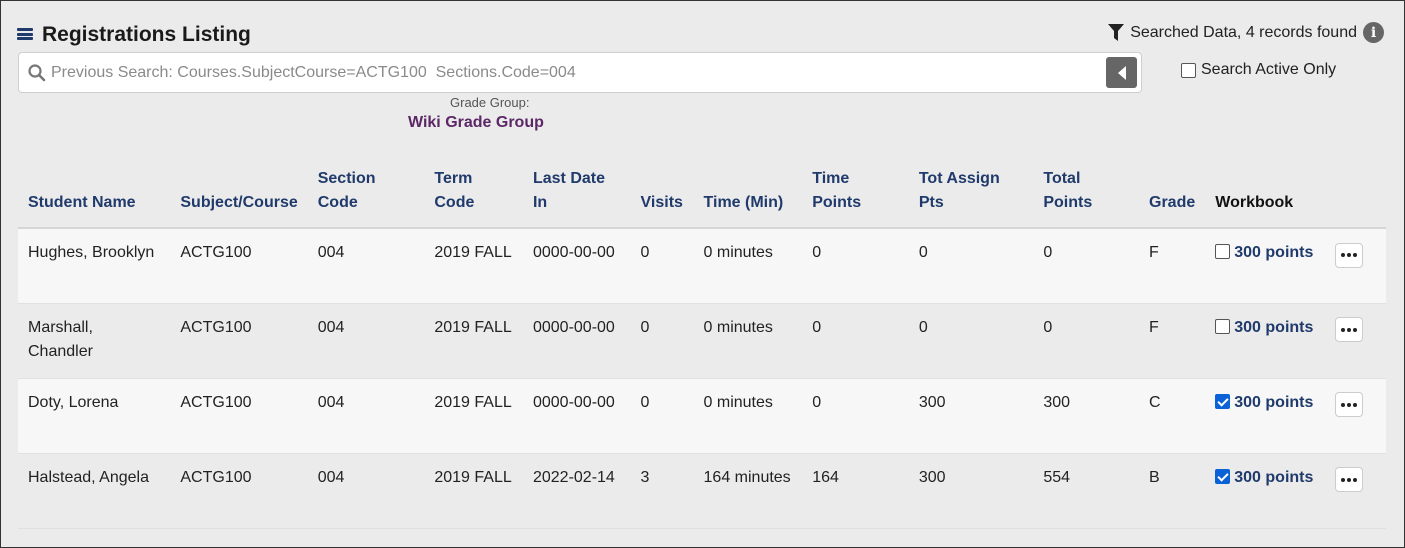 Image resolution: width=1405 pixels, height=548 pixels. Describe the element at coordinates (662, 490) in the screenshot. I see `cell-visits: 3` at that location.